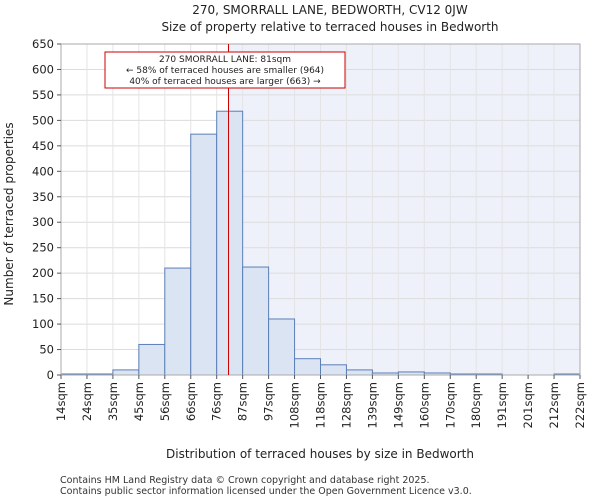  I want to click on x-tick-label: 76sqm, so click(217, 401).